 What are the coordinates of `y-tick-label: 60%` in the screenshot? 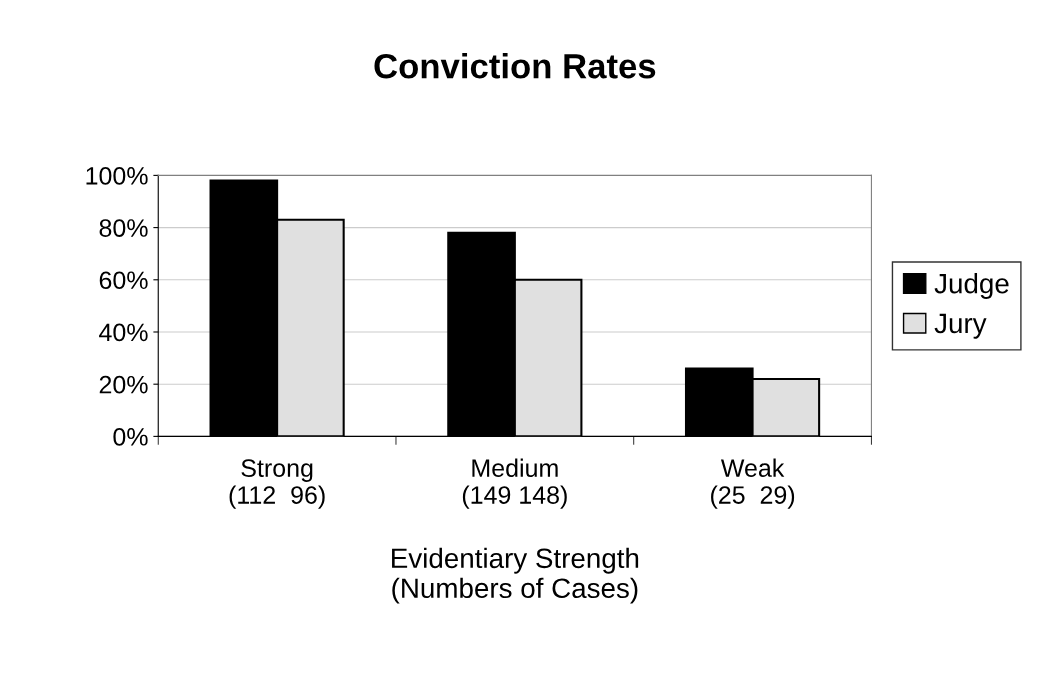 It's located at (123, 280).